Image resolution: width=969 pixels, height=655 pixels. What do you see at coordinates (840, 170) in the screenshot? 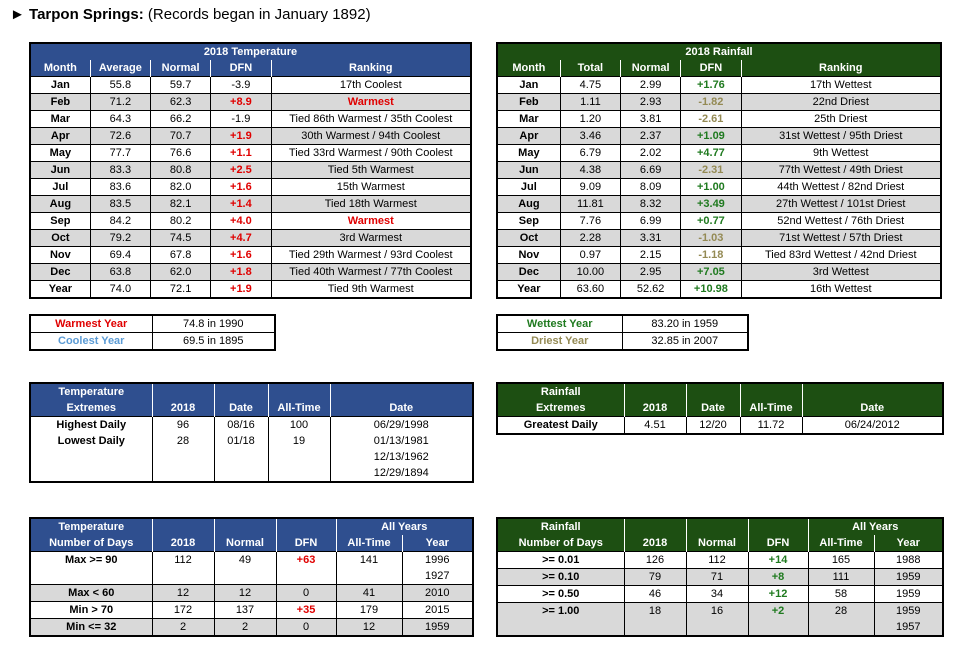
I see `rain-cell-ranking: 77th Wettest / 49th Driest` at bounding box center [840, 170].